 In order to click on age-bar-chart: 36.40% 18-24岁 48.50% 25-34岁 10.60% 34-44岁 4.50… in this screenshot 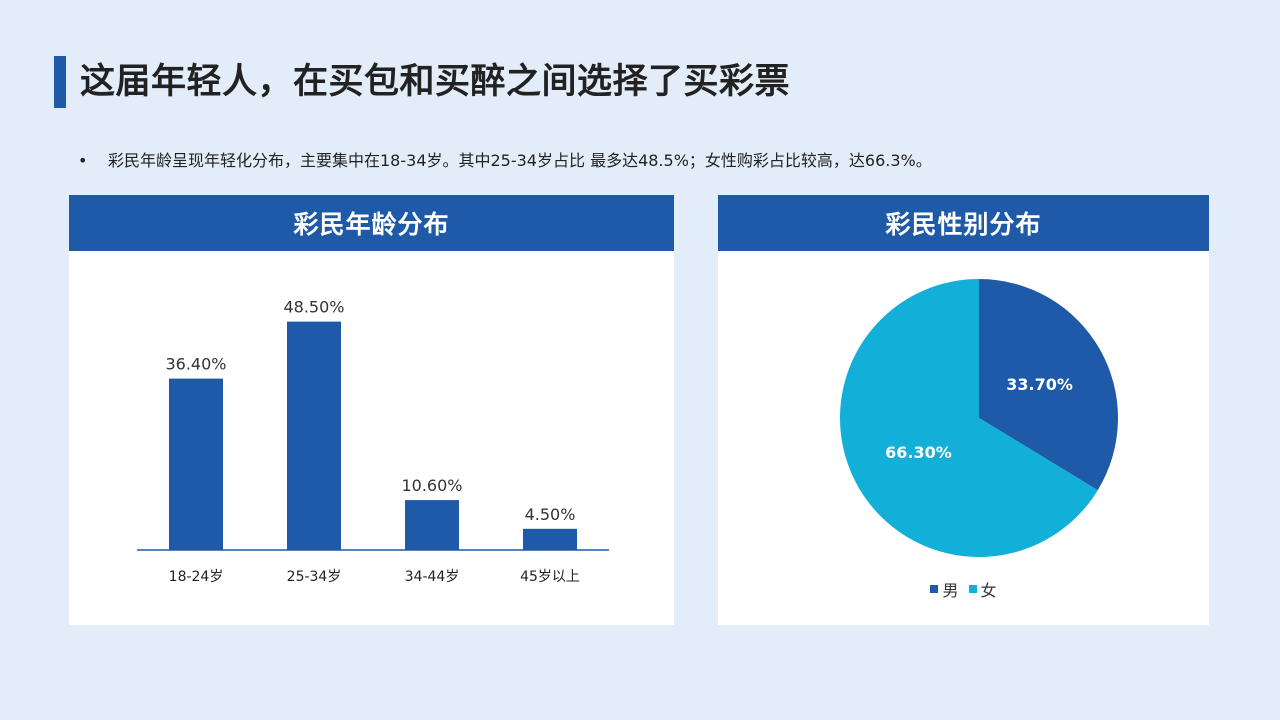, I will do `click(373, 441)`.